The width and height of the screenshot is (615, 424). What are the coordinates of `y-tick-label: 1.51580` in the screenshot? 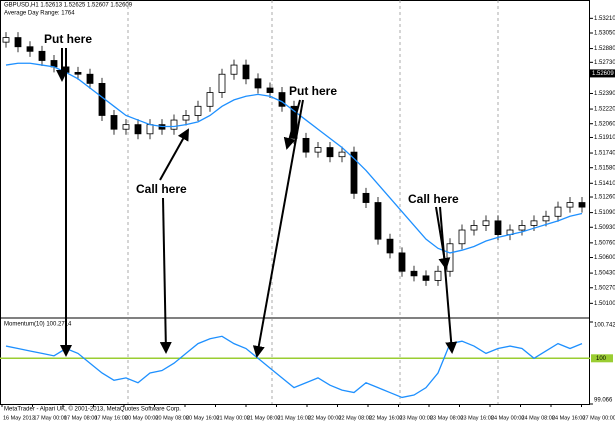 It's located at (604, 168).